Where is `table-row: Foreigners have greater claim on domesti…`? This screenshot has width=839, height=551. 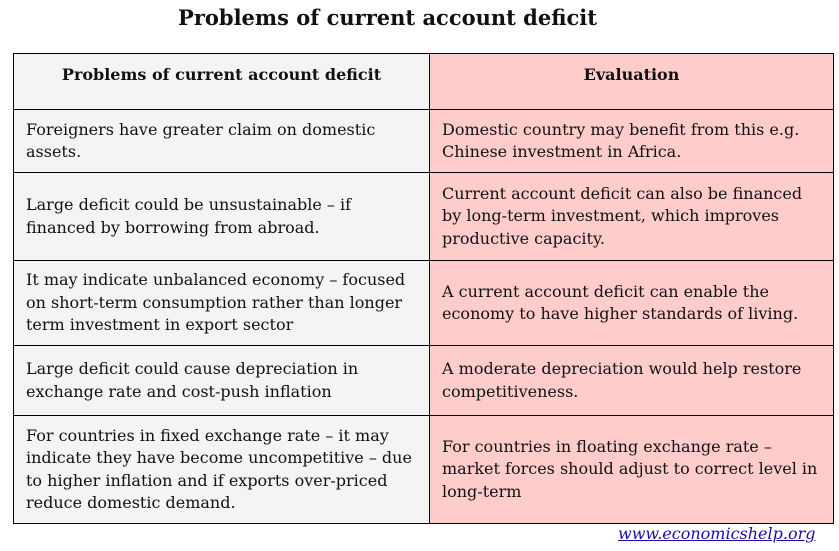
table-row: Foreigners have greater claim on domesti… is located at coordinates (423, 141).